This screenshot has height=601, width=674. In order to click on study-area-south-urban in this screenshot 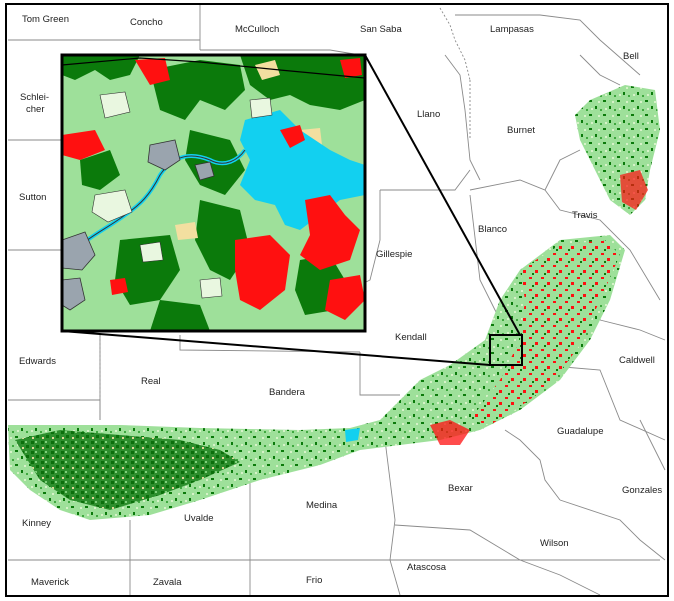, I will do `click(450, 432)`.